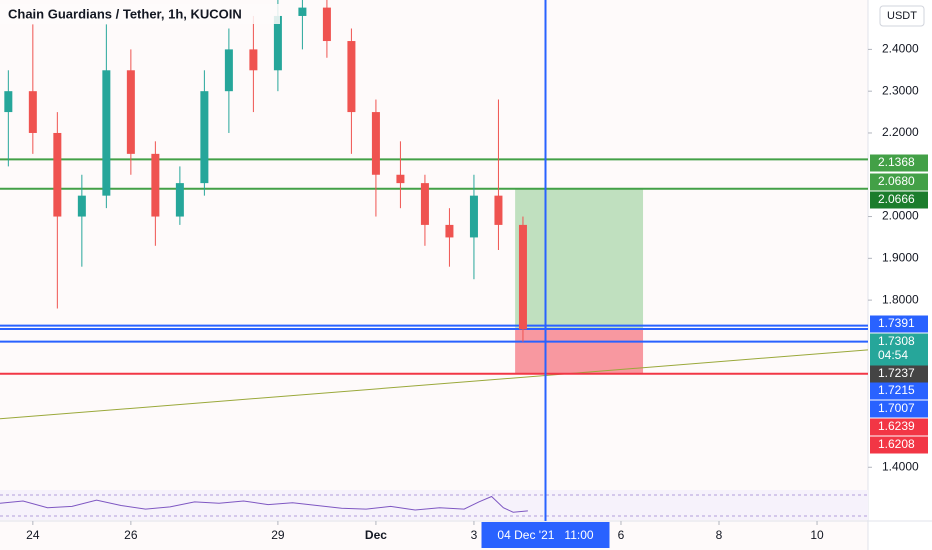 The width and height of the screenshot is (932, 550). Describe the element at coordinates (900, 258) in the screenshot. I see `y-tick-label: 1.9000` at that location.